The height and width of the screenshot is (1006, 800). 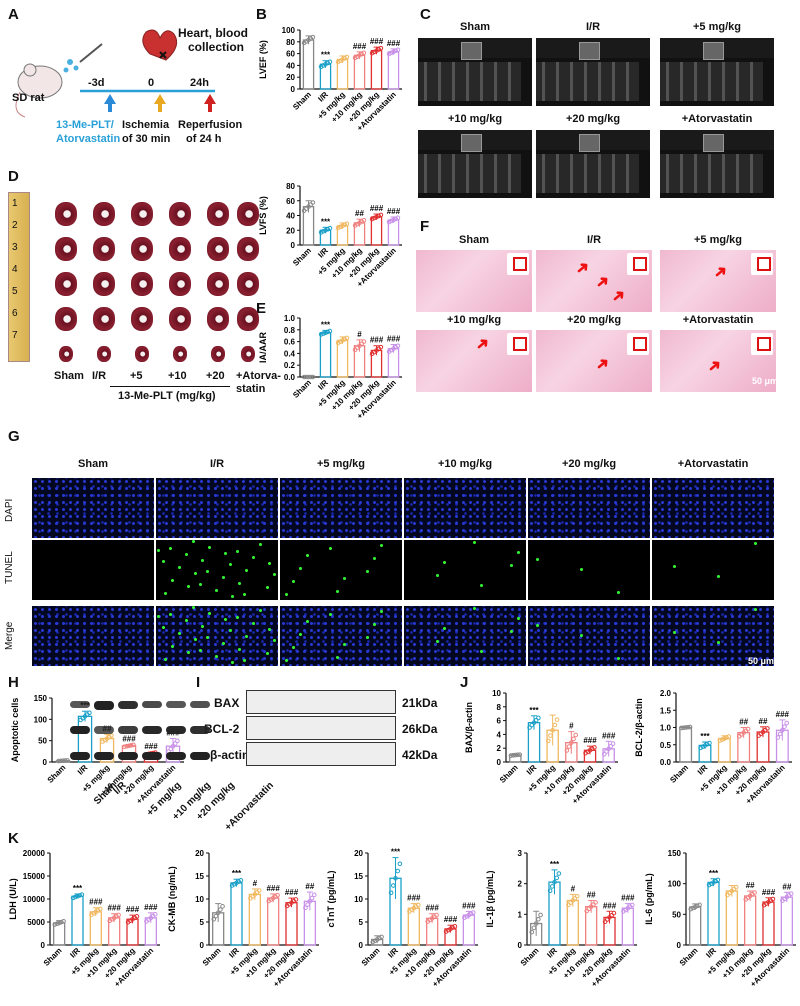 I want to click on y-tick-label: 15, so click(x=199, y=876).